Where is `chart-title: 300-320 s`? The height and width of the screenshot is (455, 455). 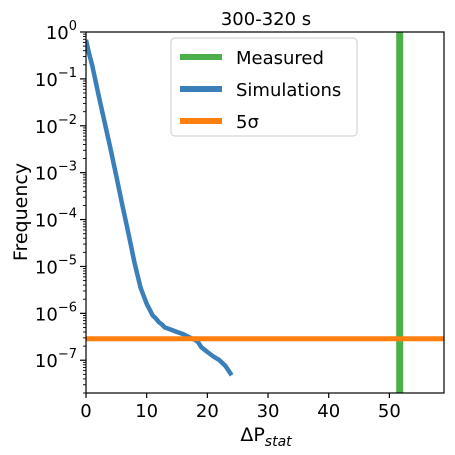 chart-title: 300-320 s is located at coordinates (266, 19).